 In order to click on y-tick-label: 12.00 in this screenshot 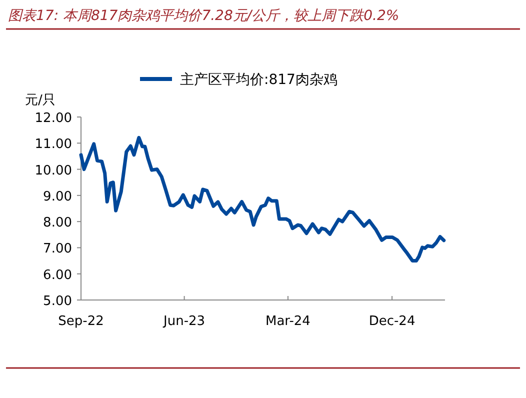, I will do `click(53, 118)`.